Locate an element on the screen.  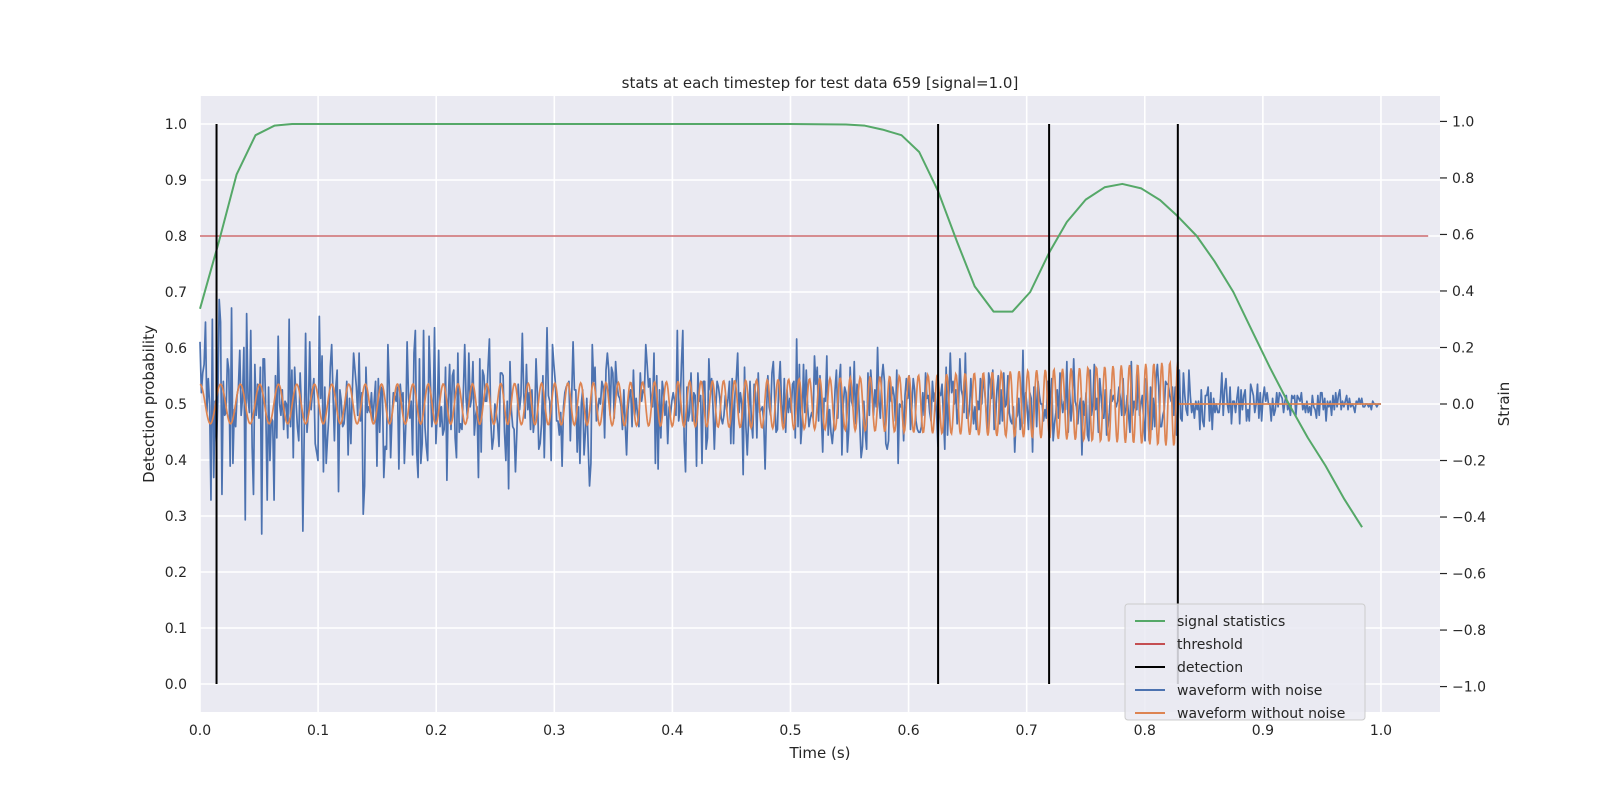
x-tick-label: 1.0 is located at coordinates (1381, 731).